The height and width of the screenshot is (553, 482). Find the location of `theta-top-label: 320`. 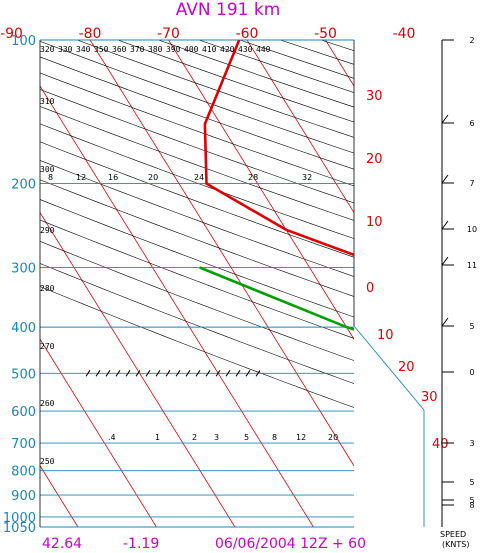

theta-top-label: 320 is located at coordinates (47, 49).